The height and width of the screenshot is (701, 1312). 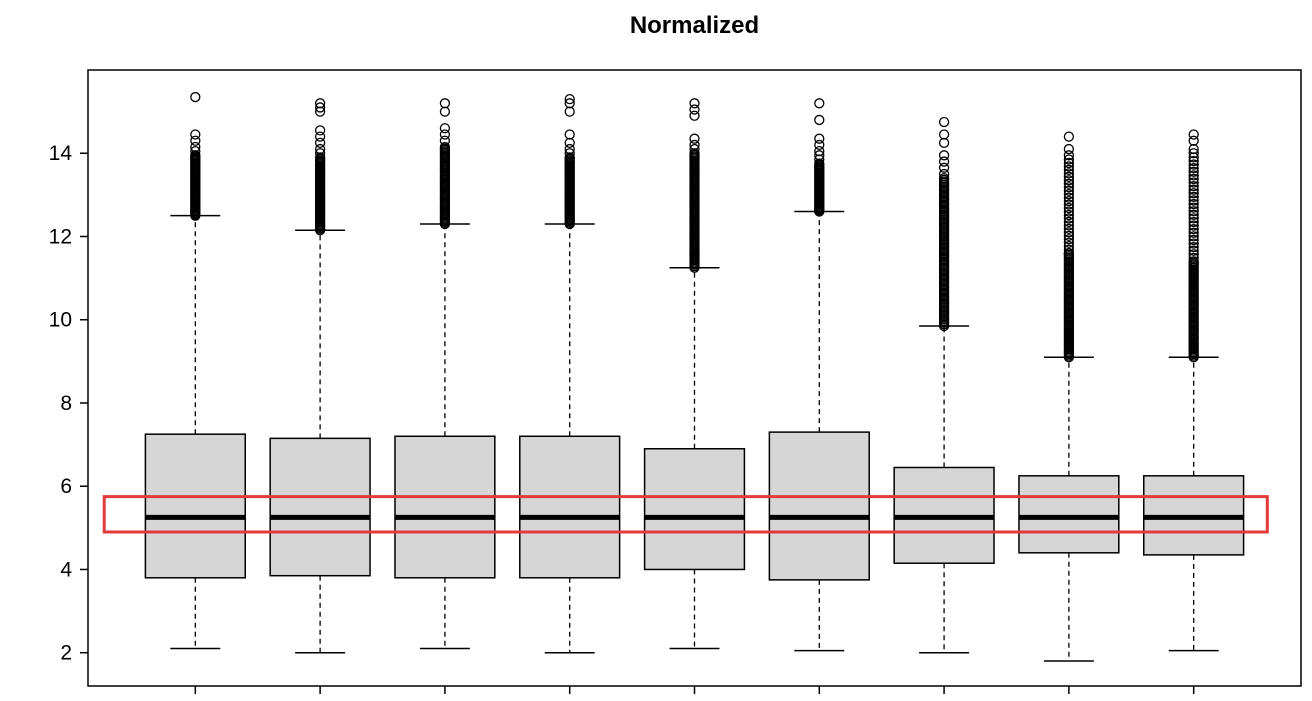 What do you see at coordinates (60, 320) in the screenshot?
I see `y-axis-tick-label: 10` at bounding box center [60, 320].